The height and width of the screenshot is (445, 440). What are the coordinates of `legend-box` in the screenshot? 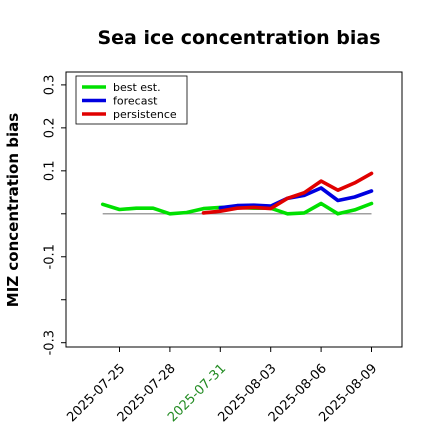 It's located at (131, 100).